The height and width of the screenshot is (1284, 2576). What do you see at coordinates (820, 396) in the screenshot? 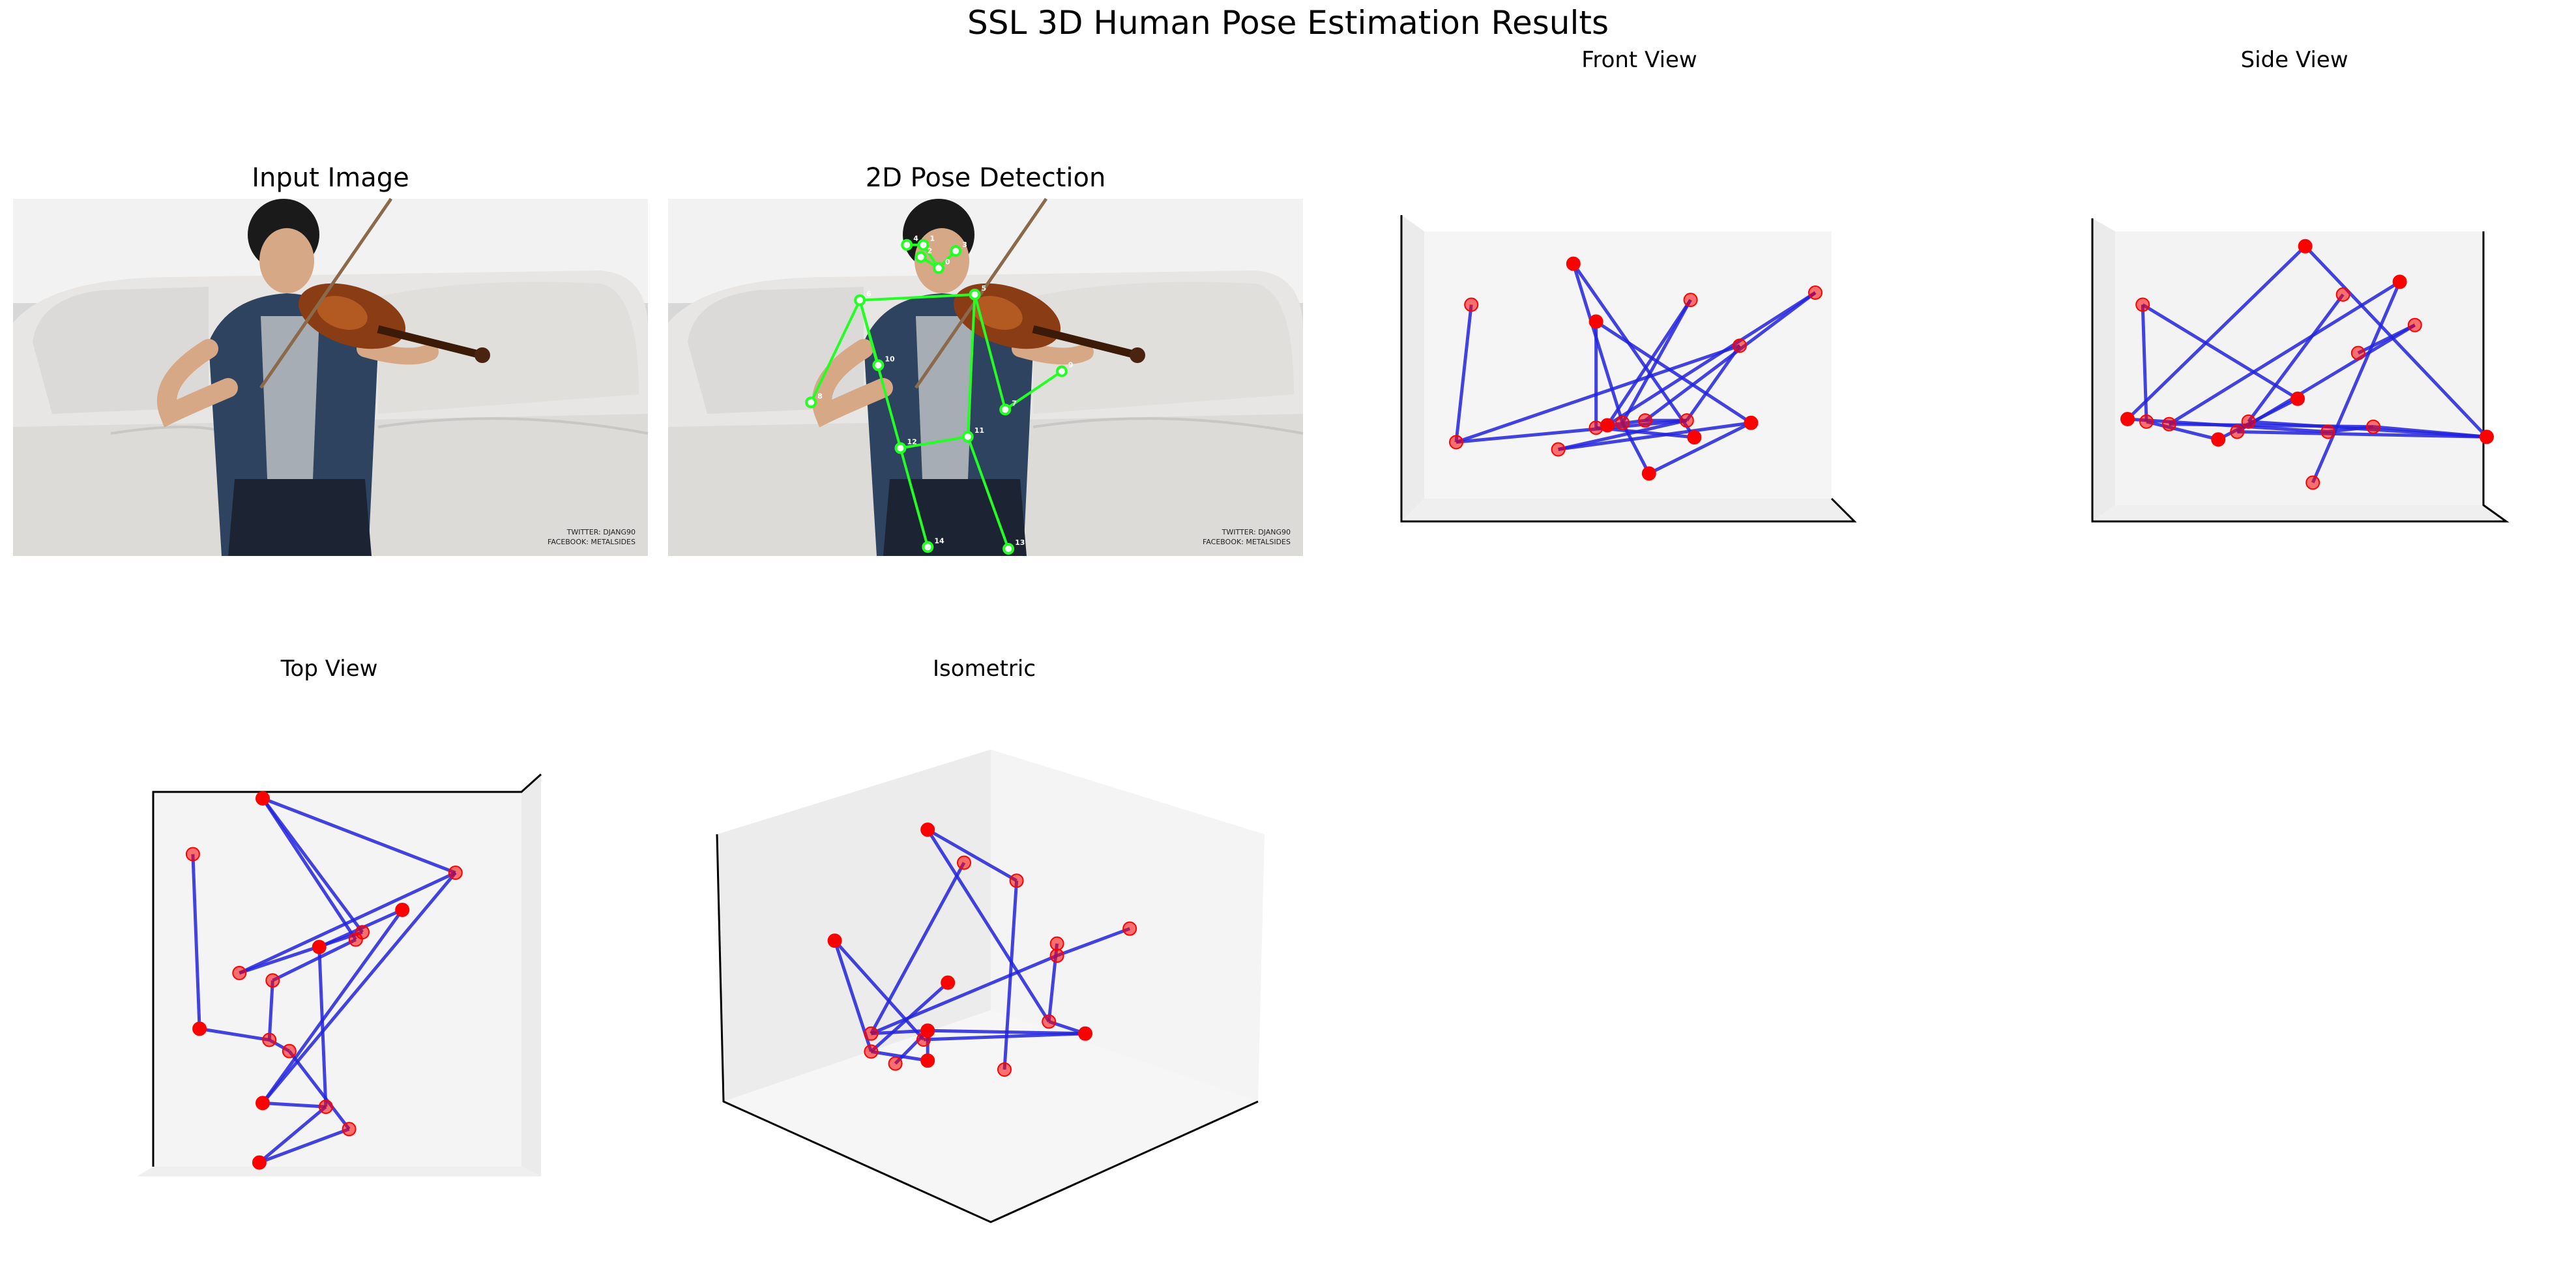
I see `pose-2d-keypoint-label: 8` at bounding box center [820, 396].